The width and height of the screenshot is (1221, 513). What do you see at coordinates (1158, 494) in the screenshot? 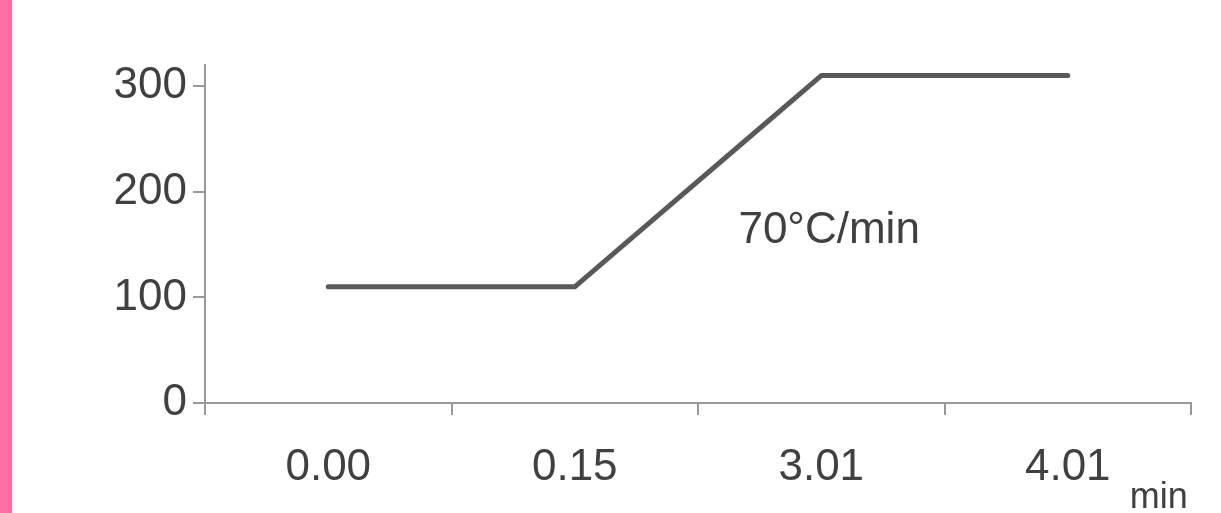
I see `x-axis-title: min` at bounding box center [1158, 494].